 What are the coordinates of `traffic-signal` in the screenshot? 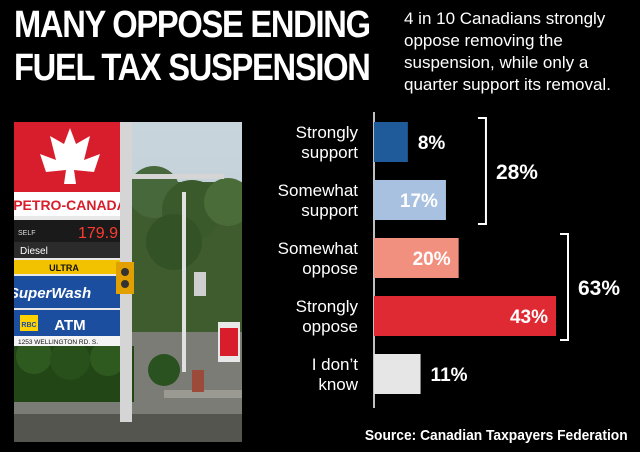 It's located at (125, 278).